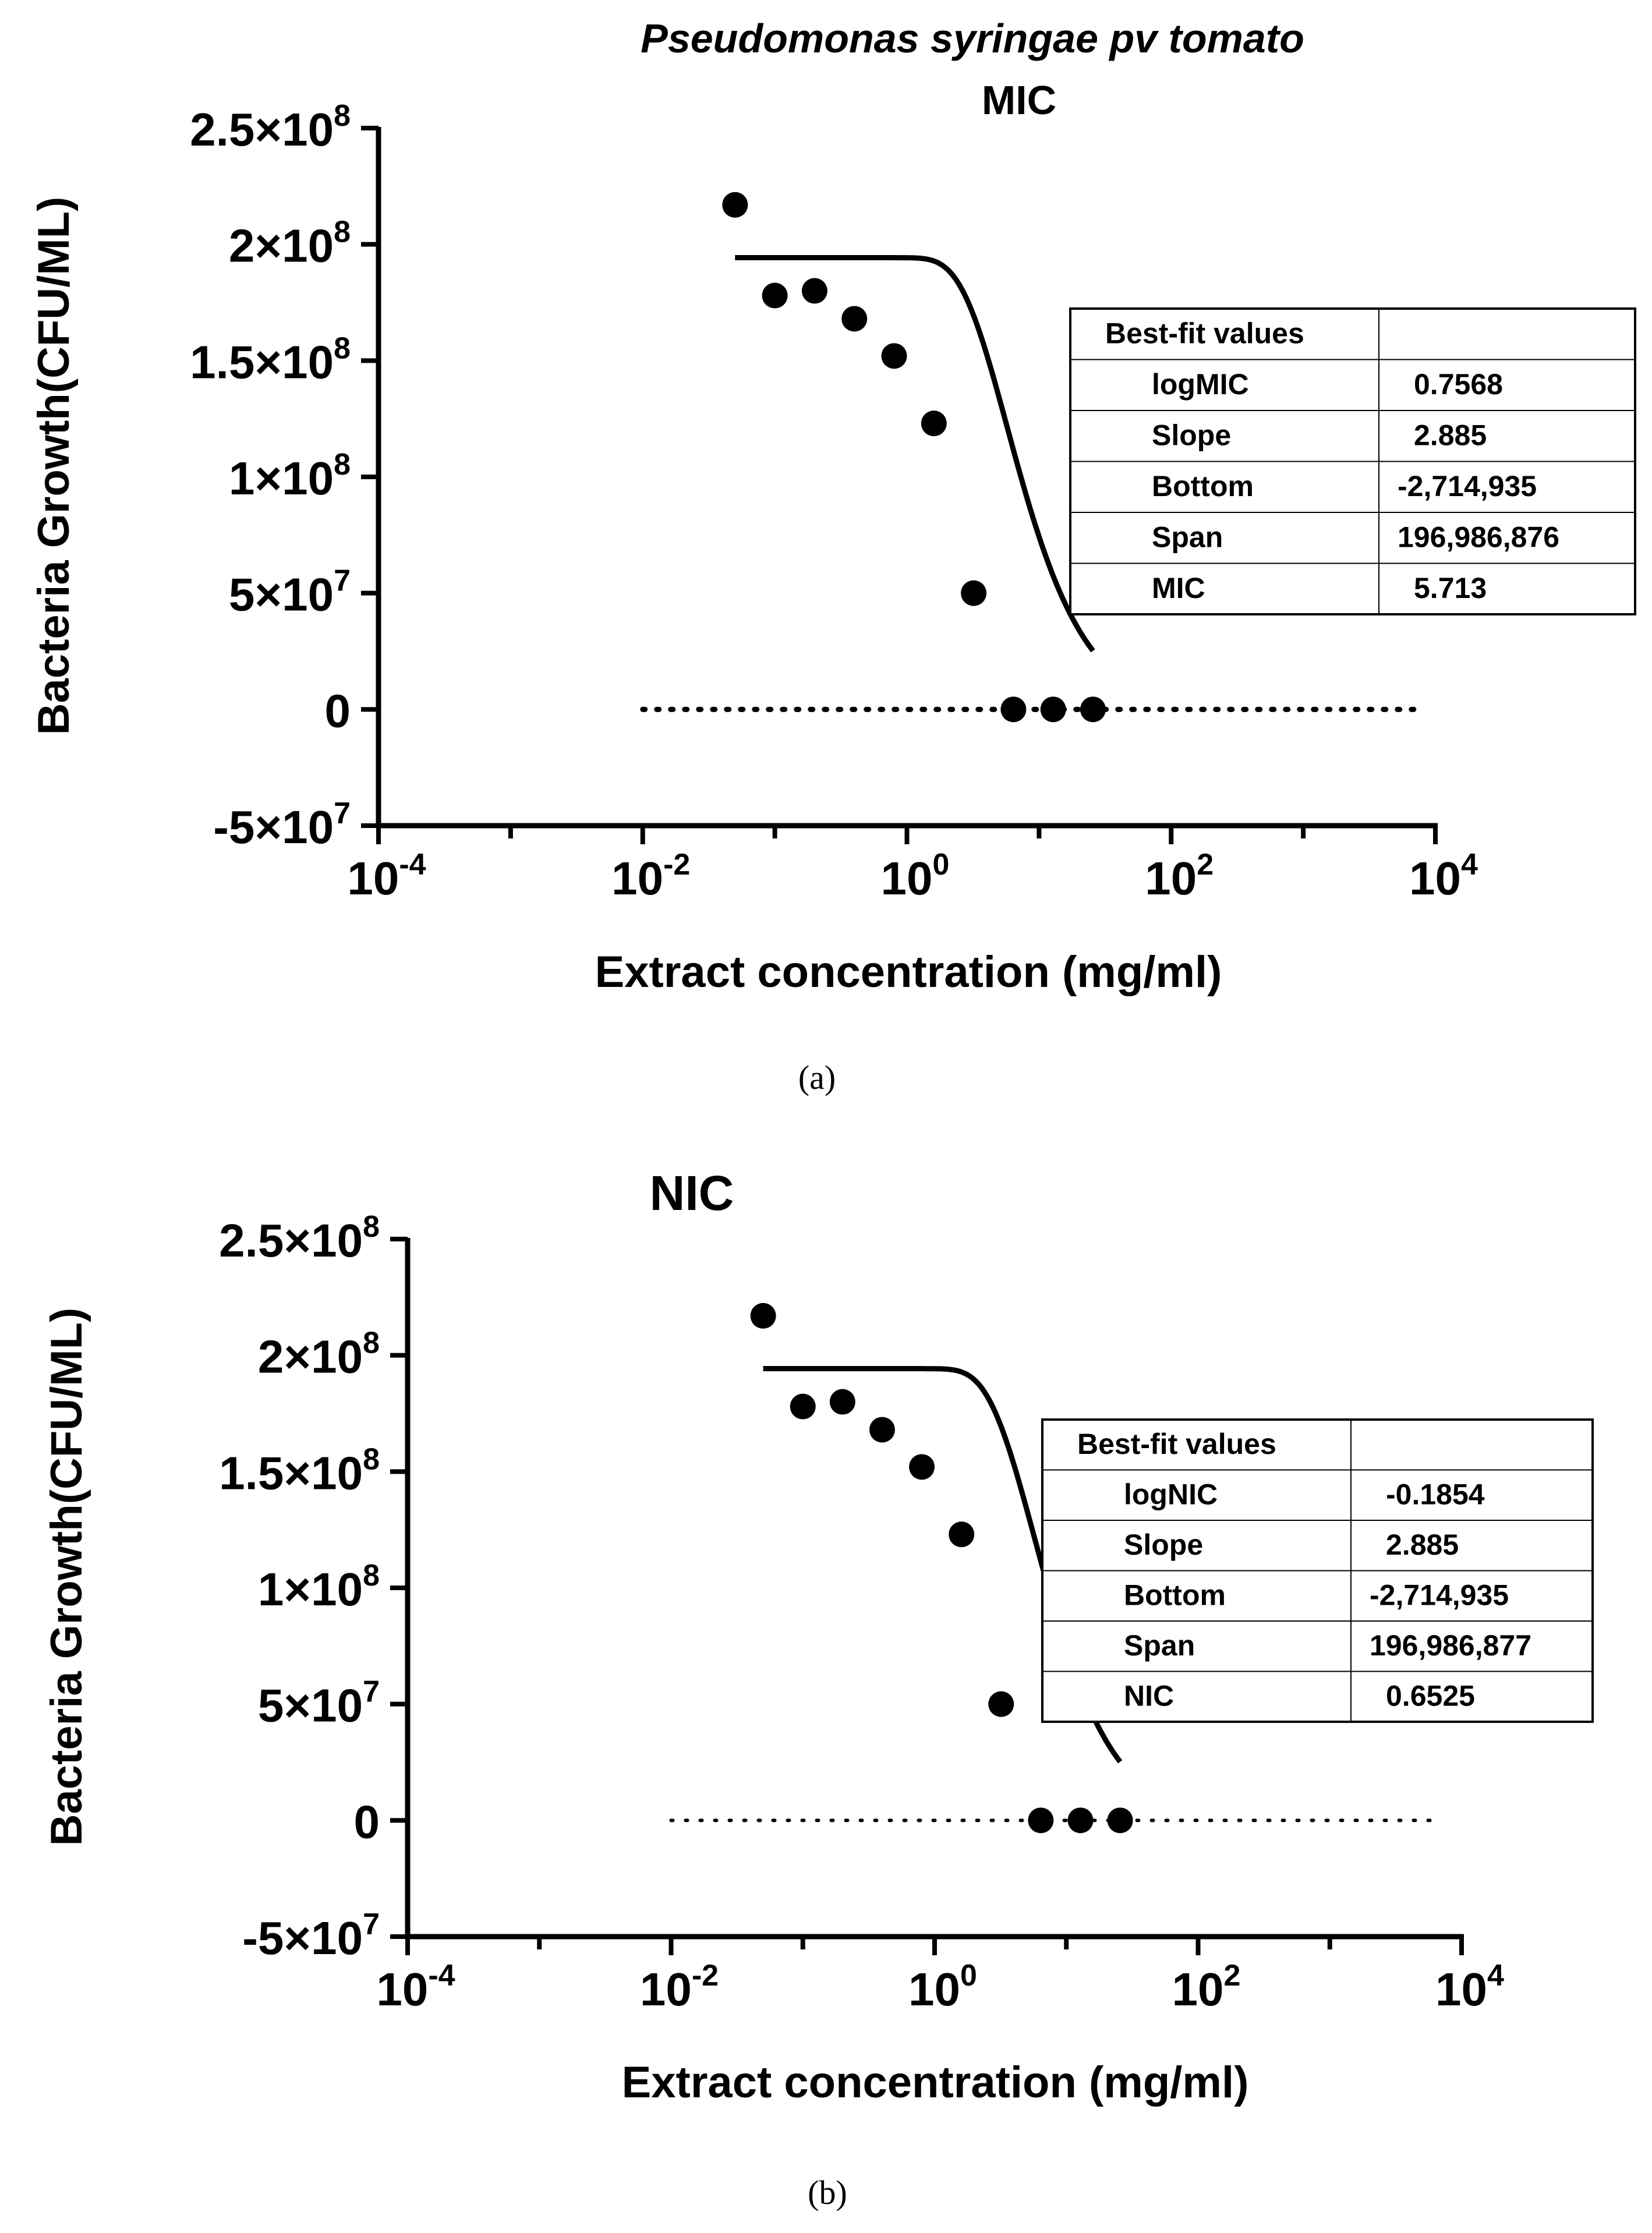 The width and height of the screenshot is (1652, 2233). What do you see at coordinates (1430, 1696) in the screenshot?
I see `table-row-value: 0.6525` at bounding box center [1430, 1696].